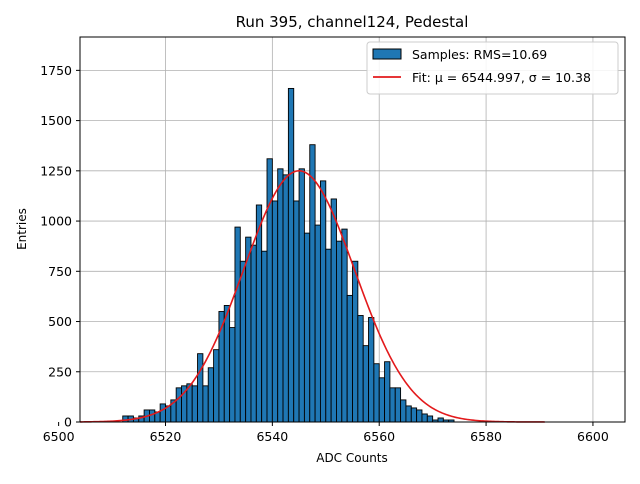  I want to click on y-tick-label: 250, so click(60, 371).